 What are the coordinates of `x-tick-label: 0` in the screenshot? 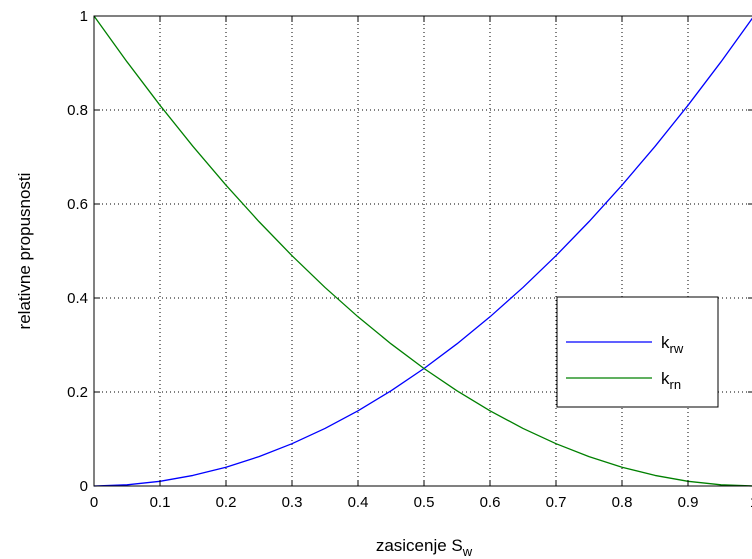 It's located at (94, 502).